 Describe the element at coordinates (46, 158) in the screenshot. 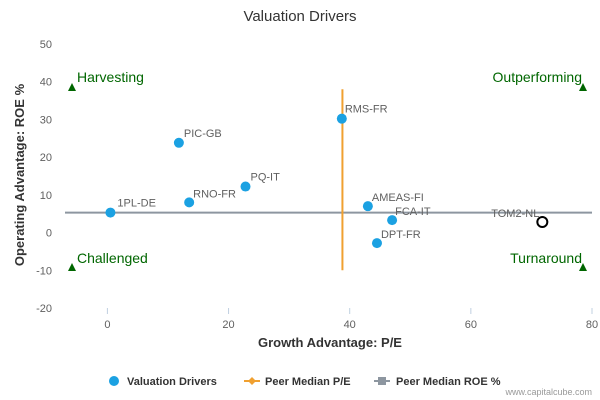

I see `y-tick-label: 20` at that location.